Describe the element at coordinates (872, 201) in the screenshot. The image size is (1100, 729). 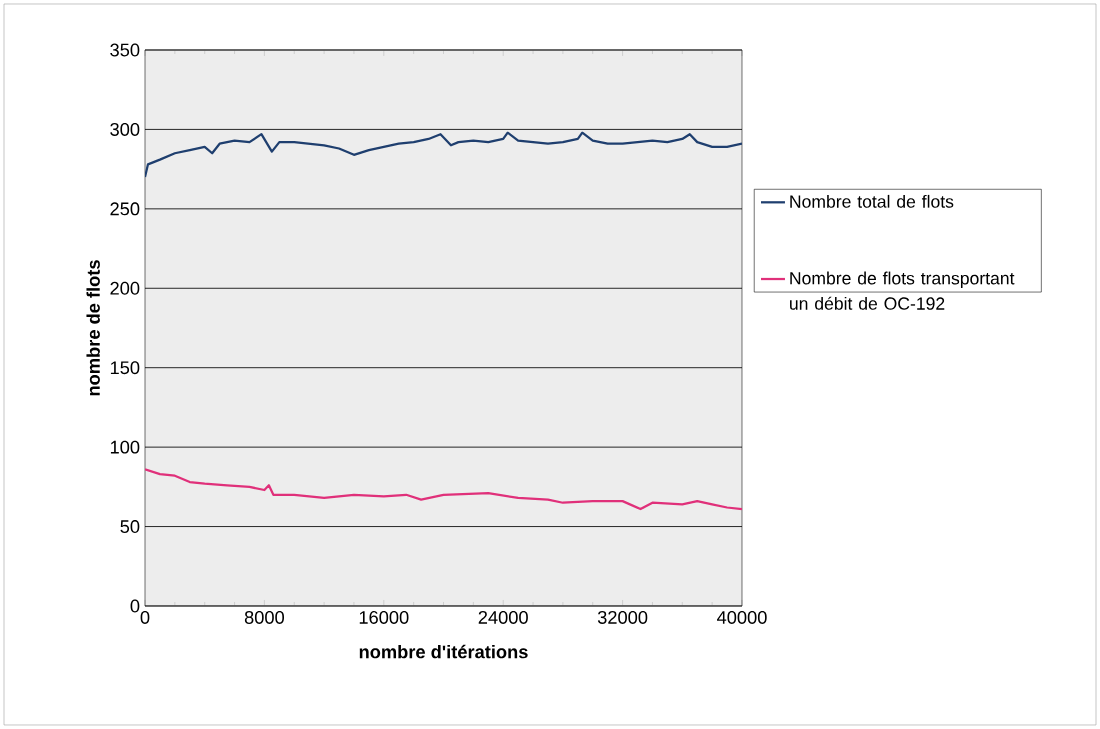
I see `legend-label: Nombre total de flots` at that location.